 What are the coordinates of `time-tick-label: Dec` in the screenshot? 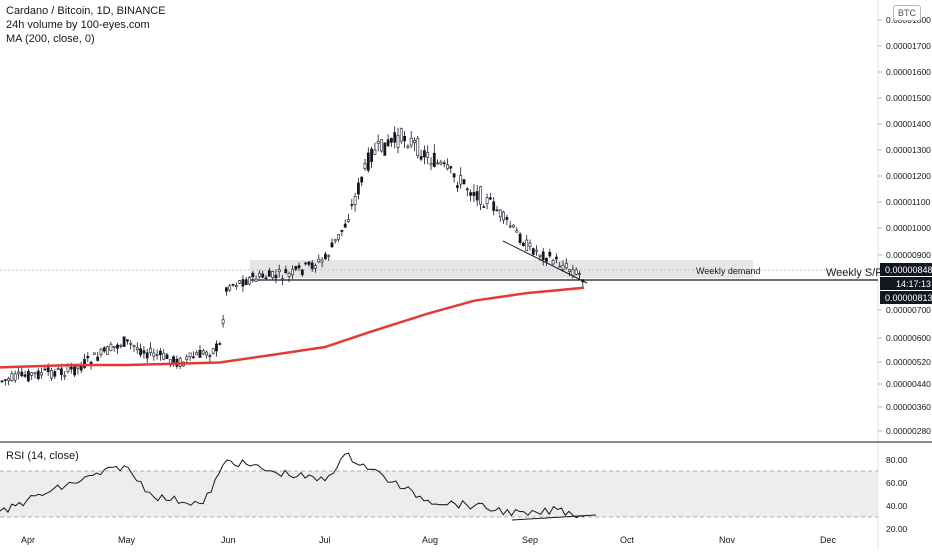 It's located at (828, 540).